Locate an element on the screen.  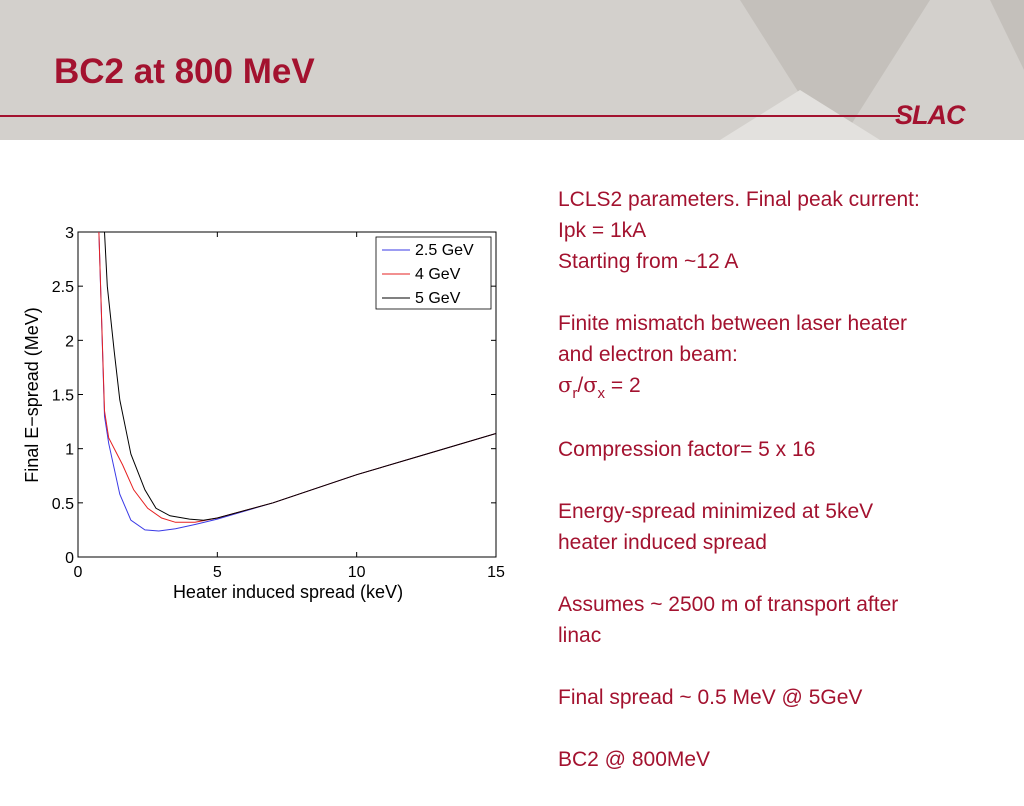
note-line: and electron beam: is located at coordinates (648, 354).